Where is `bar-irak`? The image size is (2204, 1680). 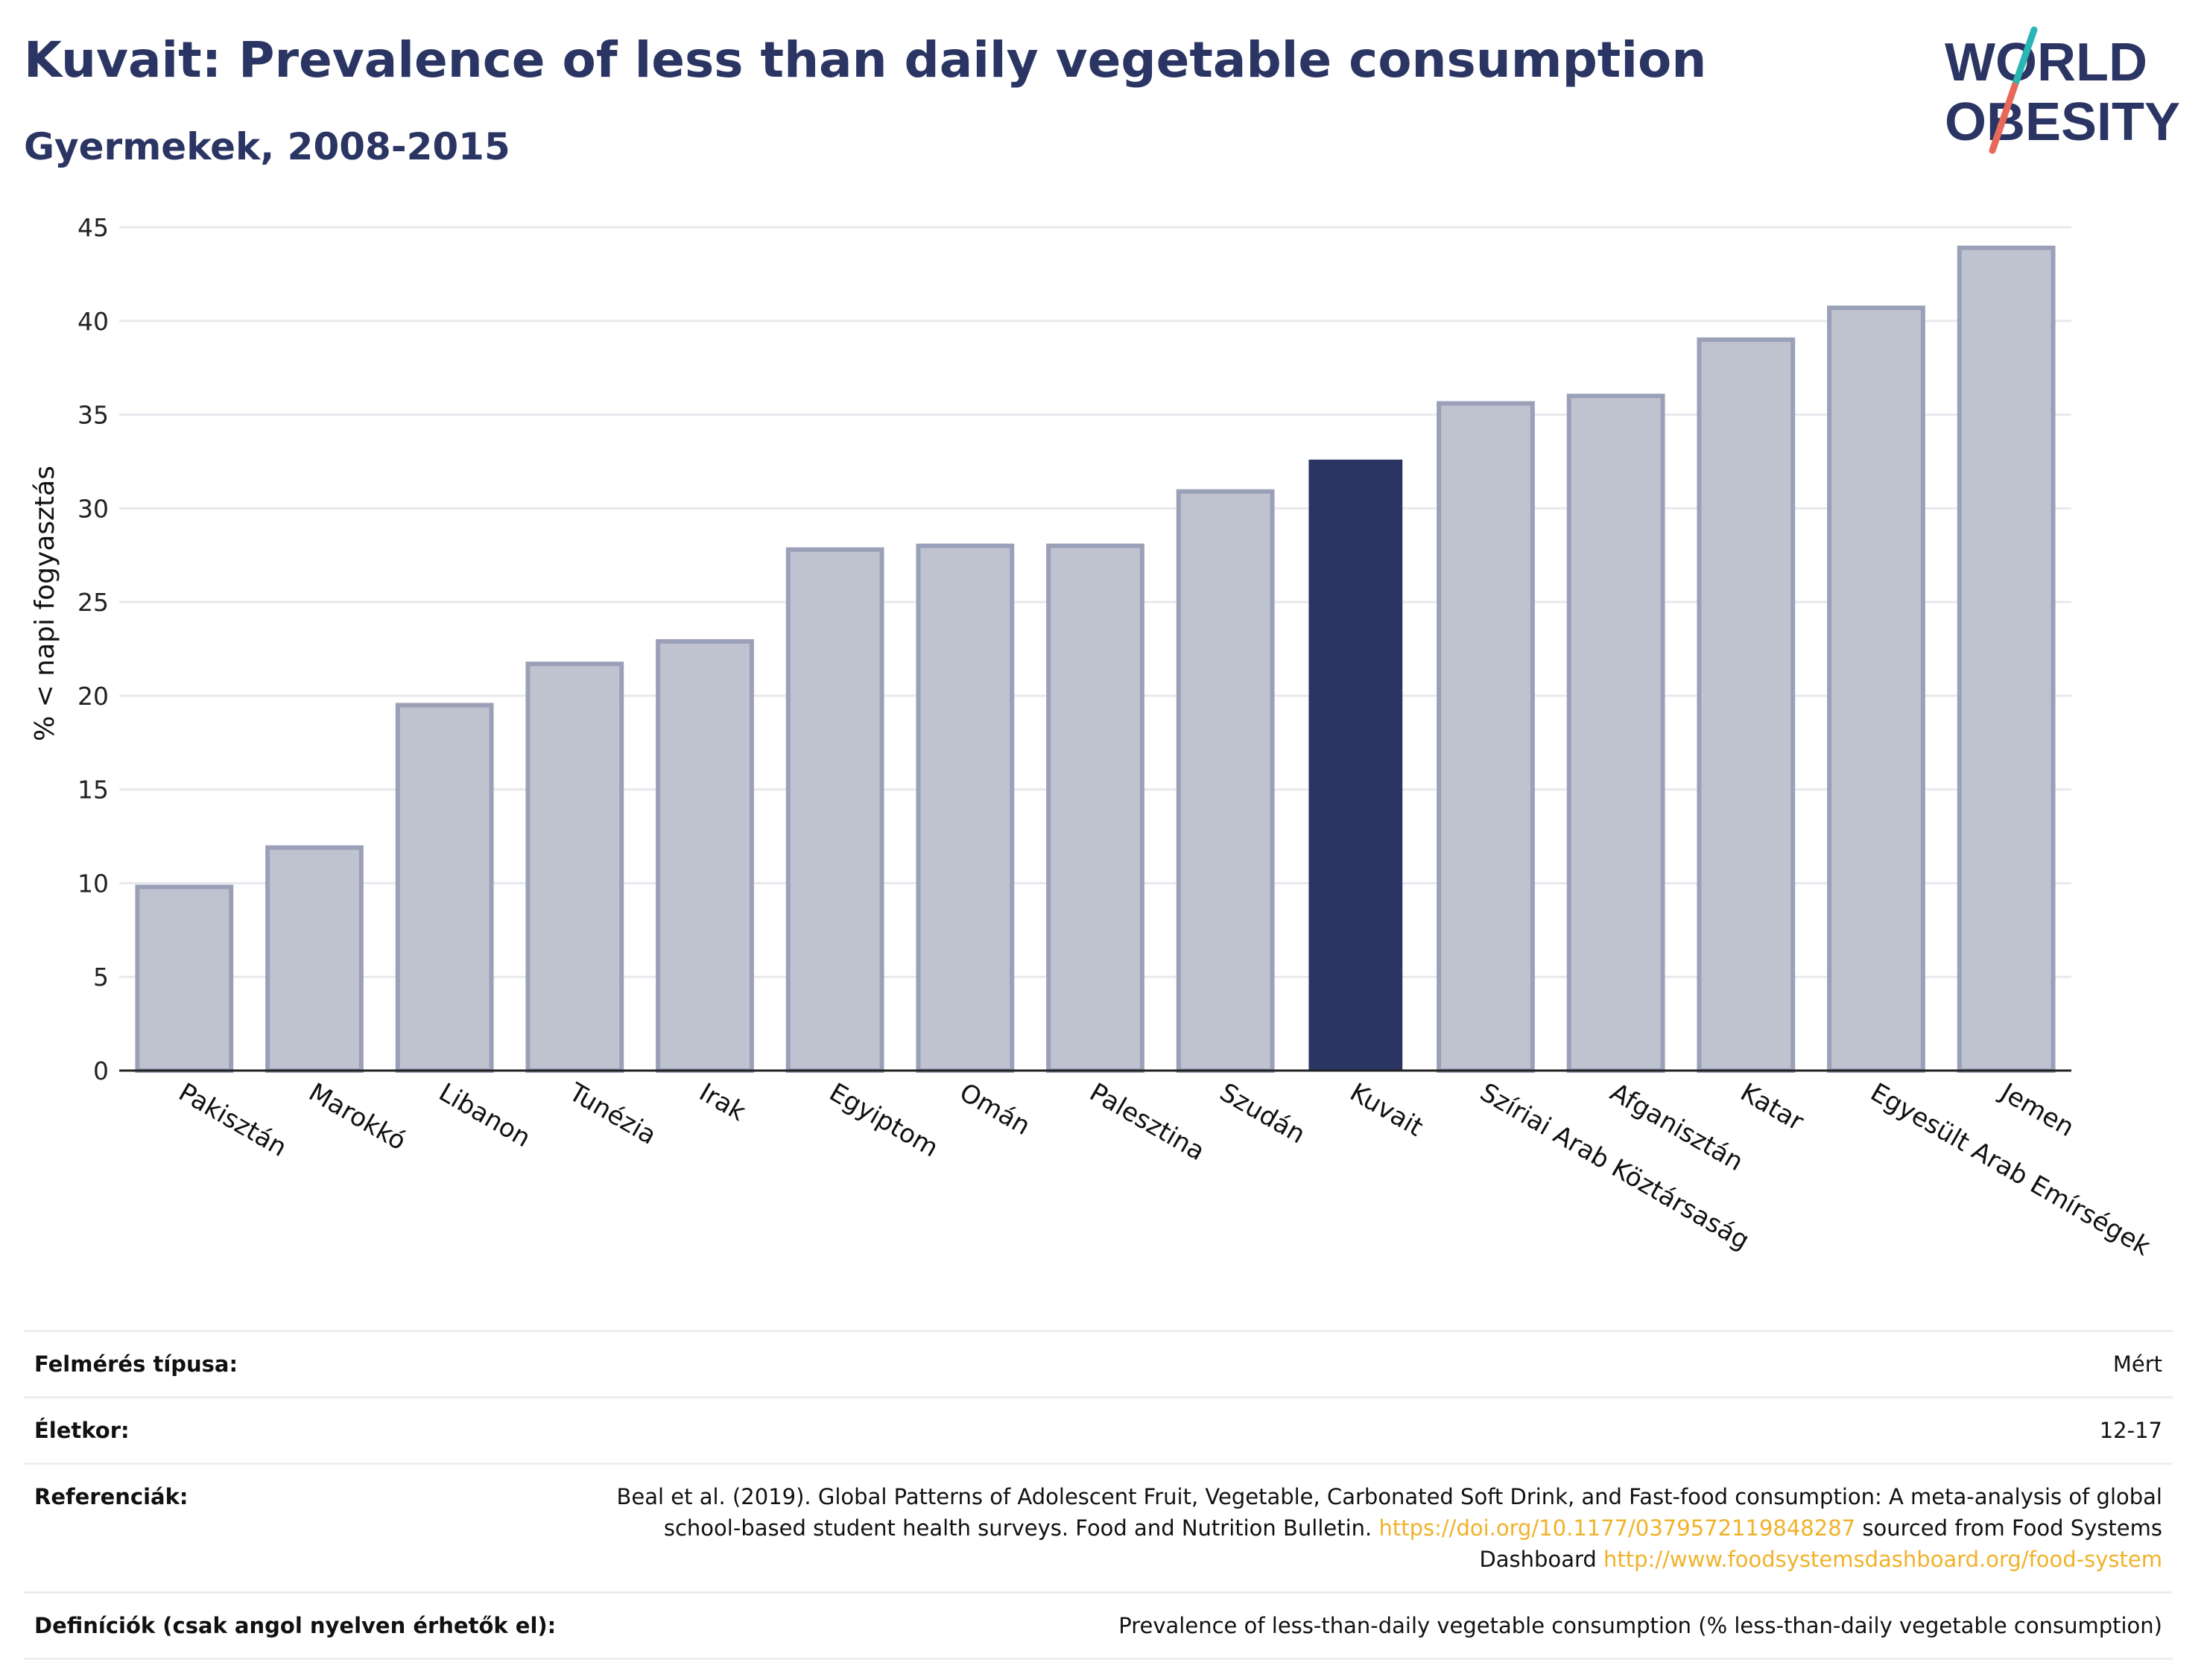 bar-irak is located at coordinates (705, 855).